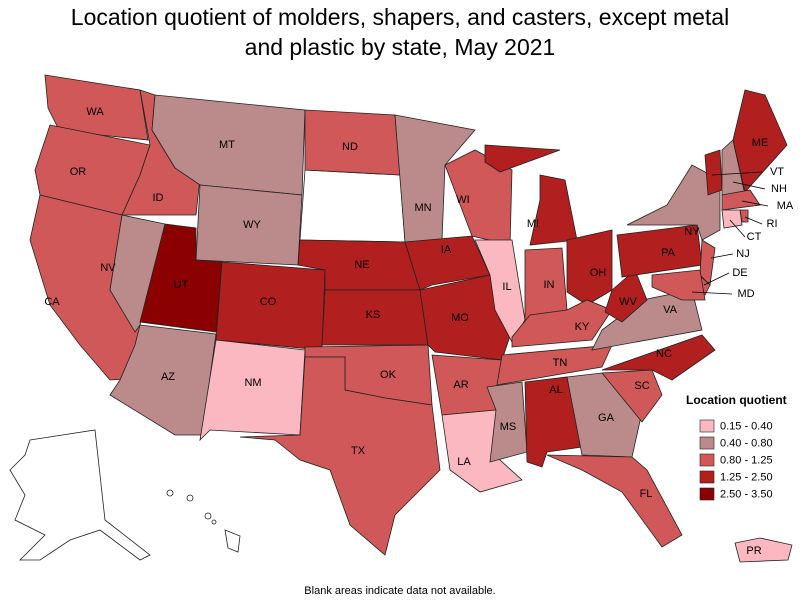  Describe the element at coordinates (730, 233) in the screenshot. I see `callout-lines` at that location.